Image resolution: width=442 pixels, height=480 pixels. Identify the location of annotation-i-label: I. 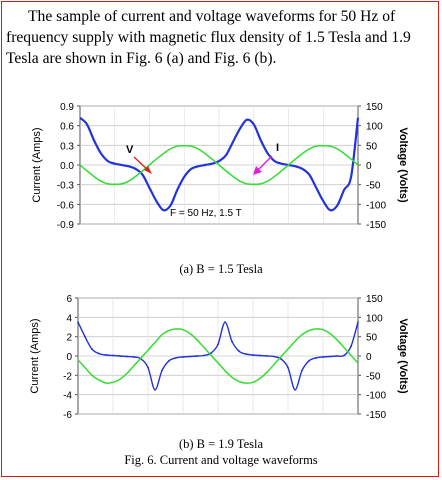
(277, 148).